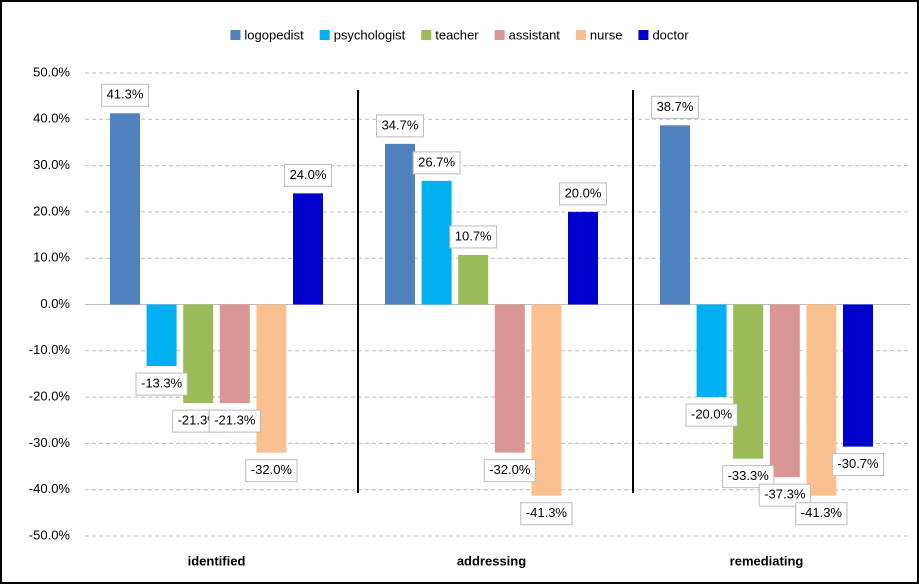 The width and height of the screenshot is (919, 584). What do you see at coordinates (51, 257) in the screenshot?
I see `y-tick-label: 10.0%` at bounding box center [51, 257].